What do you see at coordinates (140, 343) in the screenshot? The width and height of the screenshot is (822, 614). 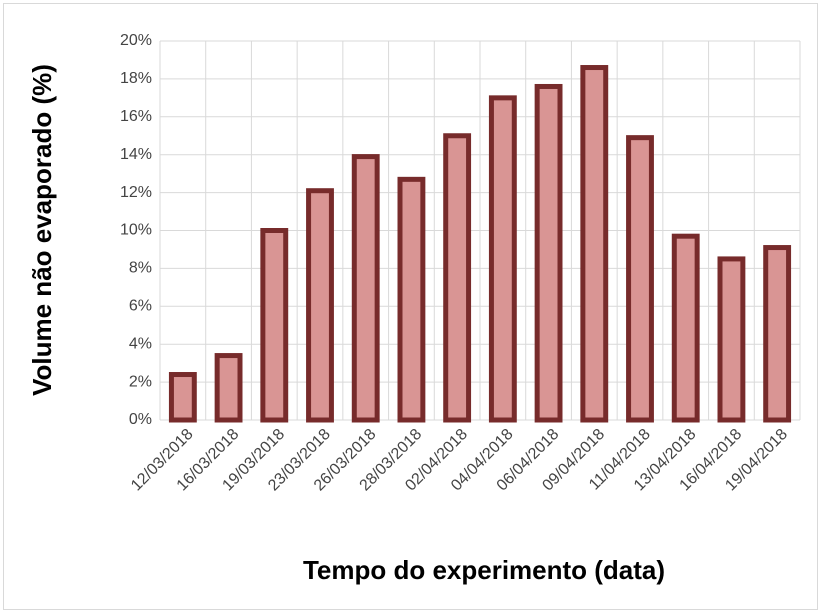 I see `y-tick-label: 4%` at bounding box center [140, 343].